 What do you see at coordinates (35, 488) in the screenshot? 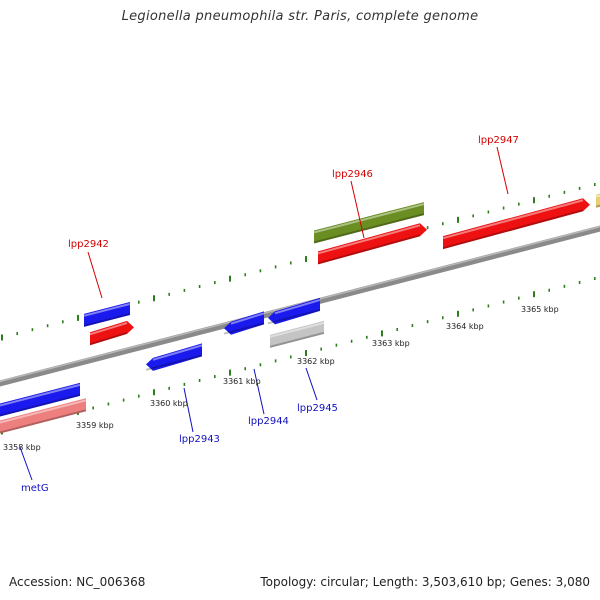
I see `gene-label-metg: metG` at bounding box center [35, 488].